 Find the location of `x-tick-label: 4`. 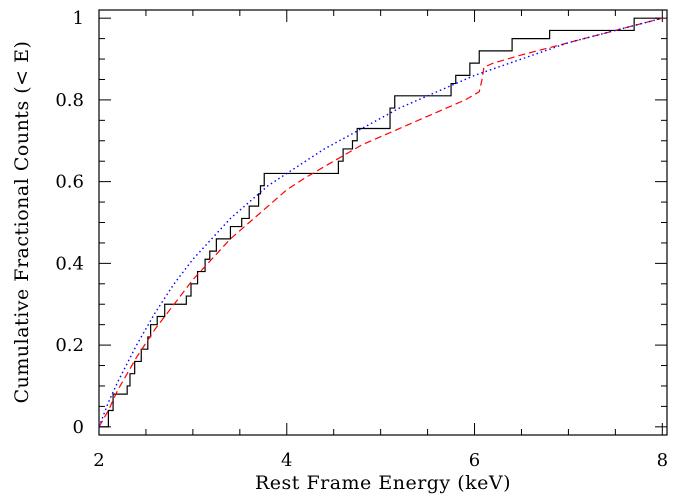

x-tick-label: 4 is located at coordinates (286, 460).